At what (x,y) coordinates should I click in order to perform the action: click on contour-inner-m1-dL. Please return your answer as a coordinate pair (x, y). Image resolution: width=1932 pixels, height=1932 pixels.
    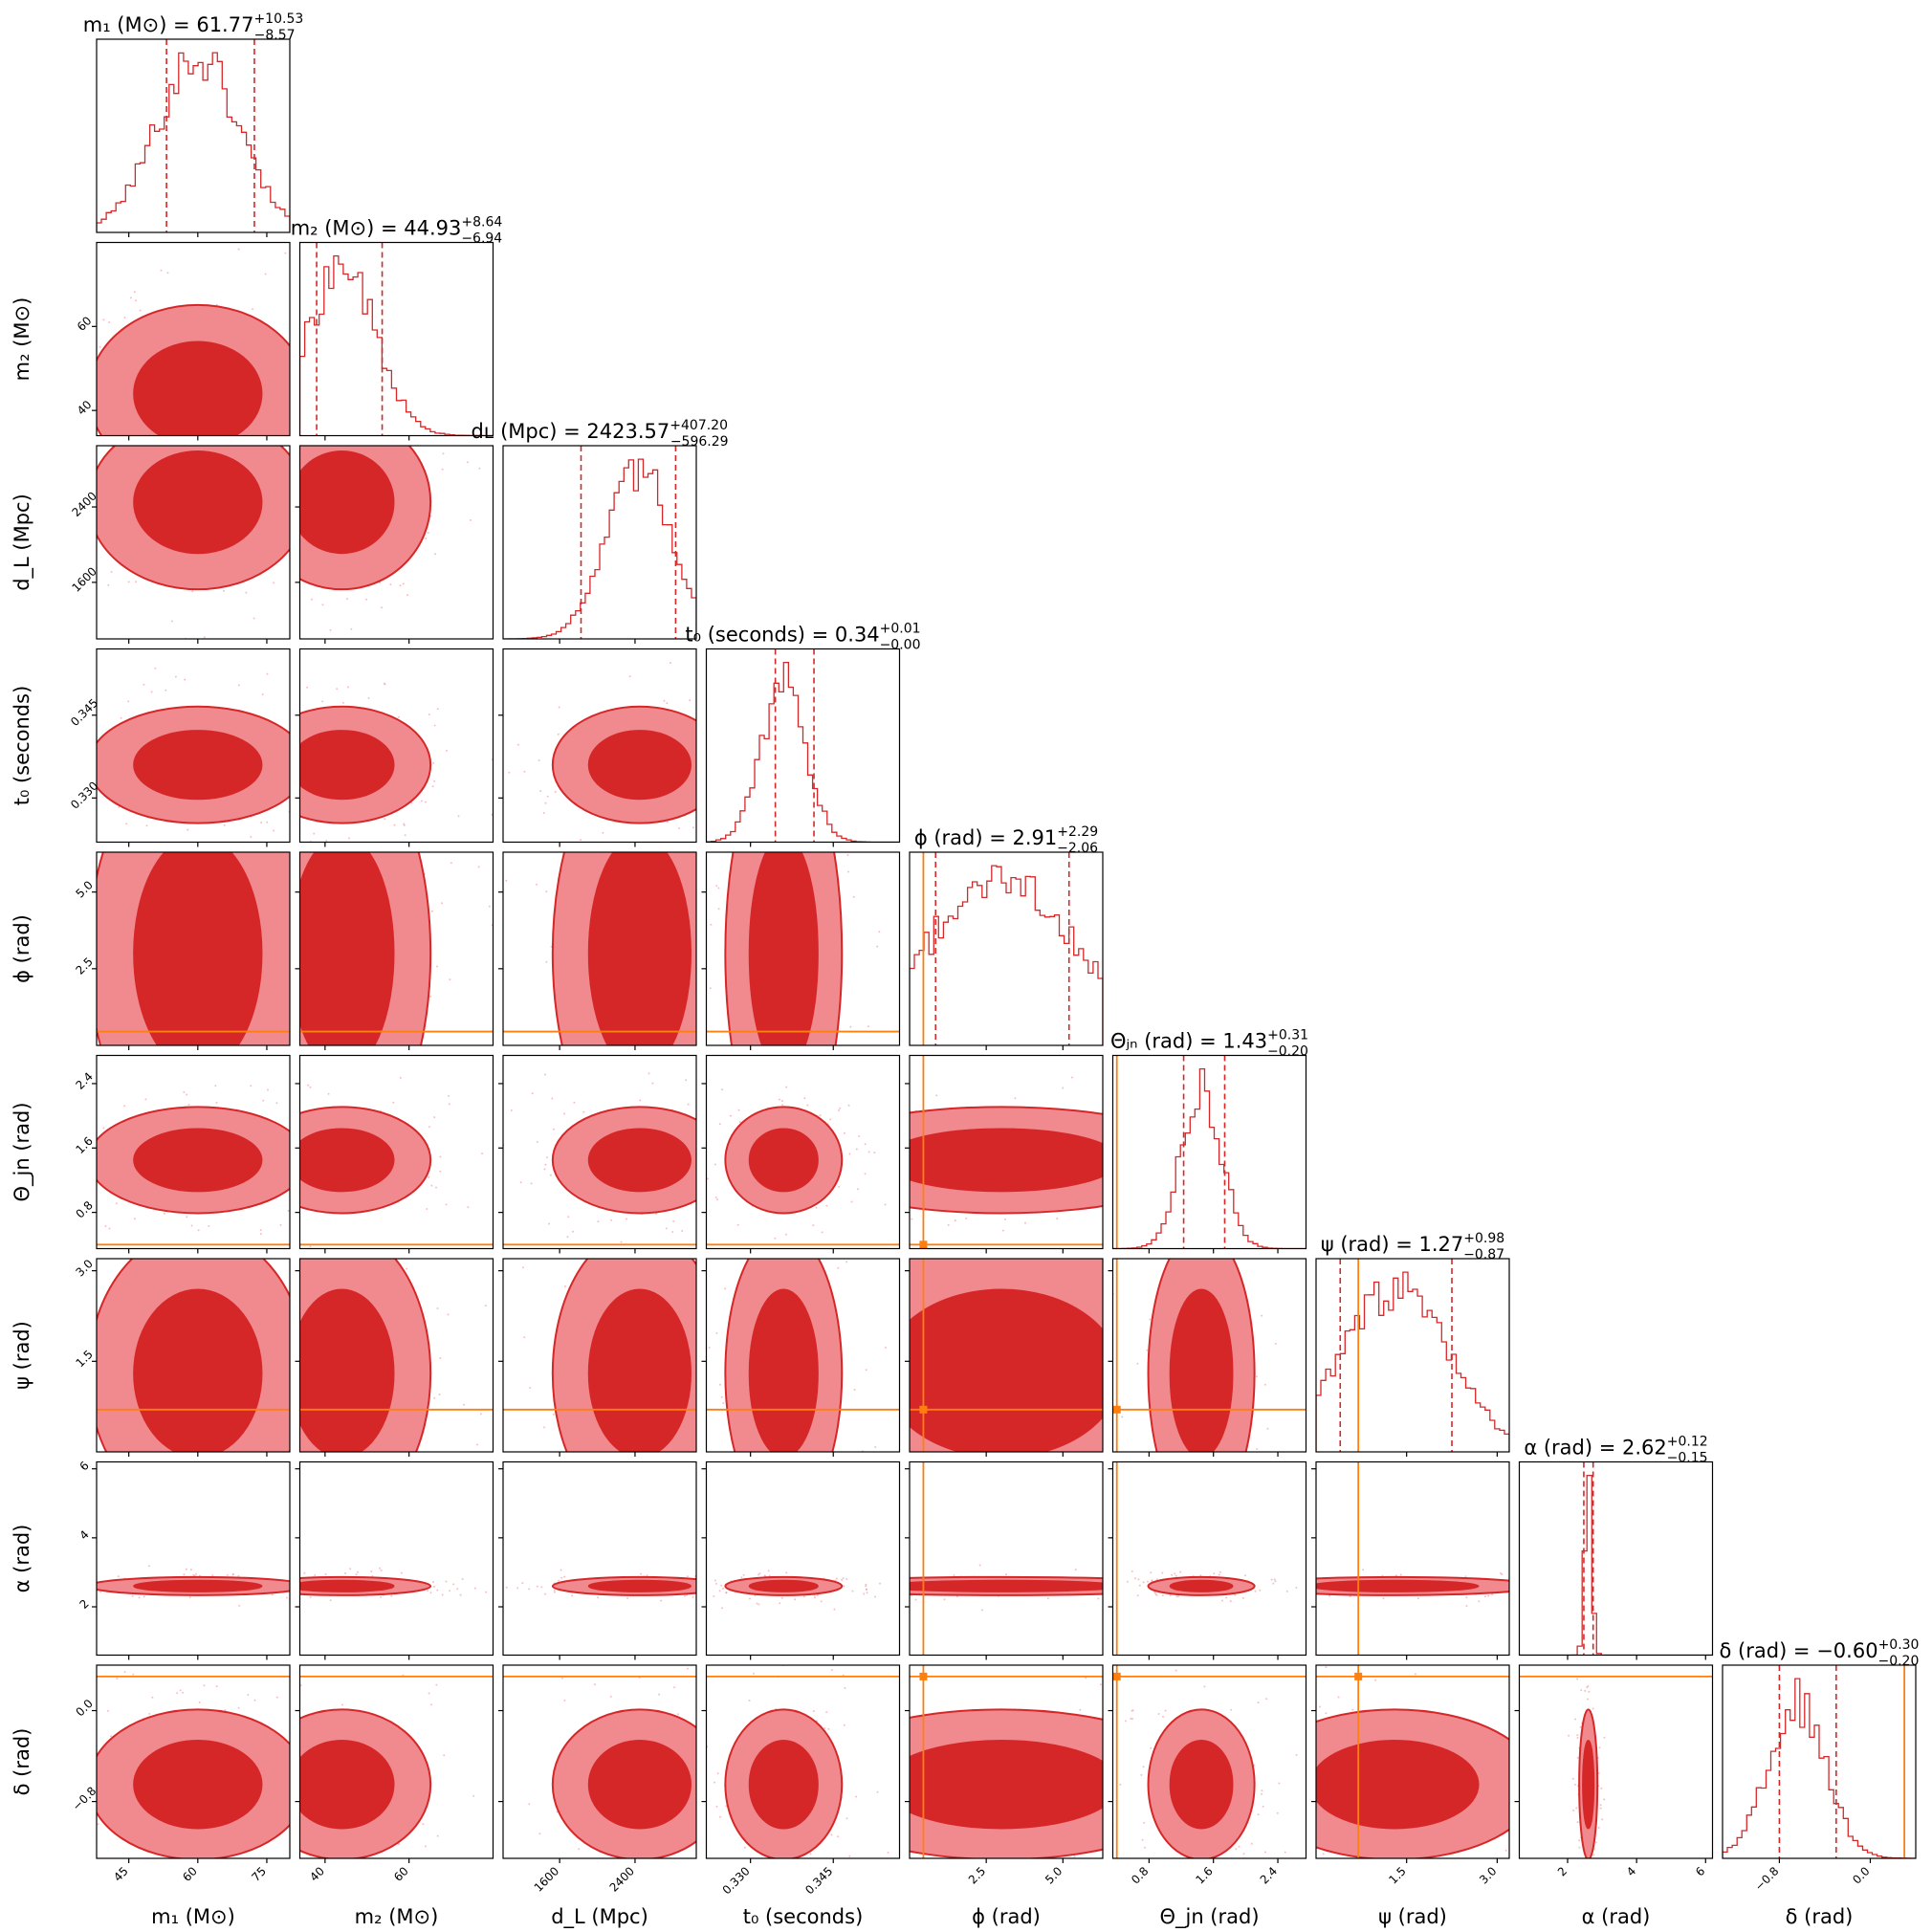
    Looking at the image, I should click on (198, 503).